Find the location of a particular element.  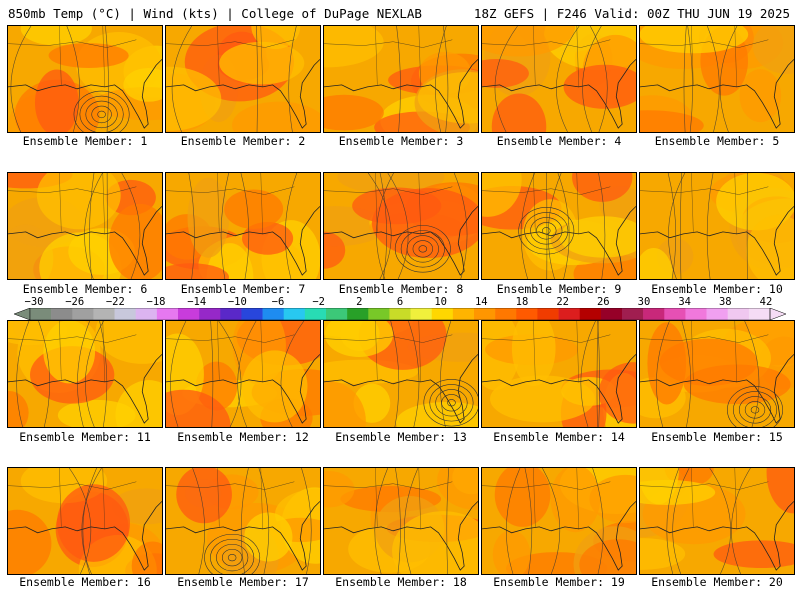

ensemble-member-label: Ensemble Member: 10 is located at coordinates (717, 289).